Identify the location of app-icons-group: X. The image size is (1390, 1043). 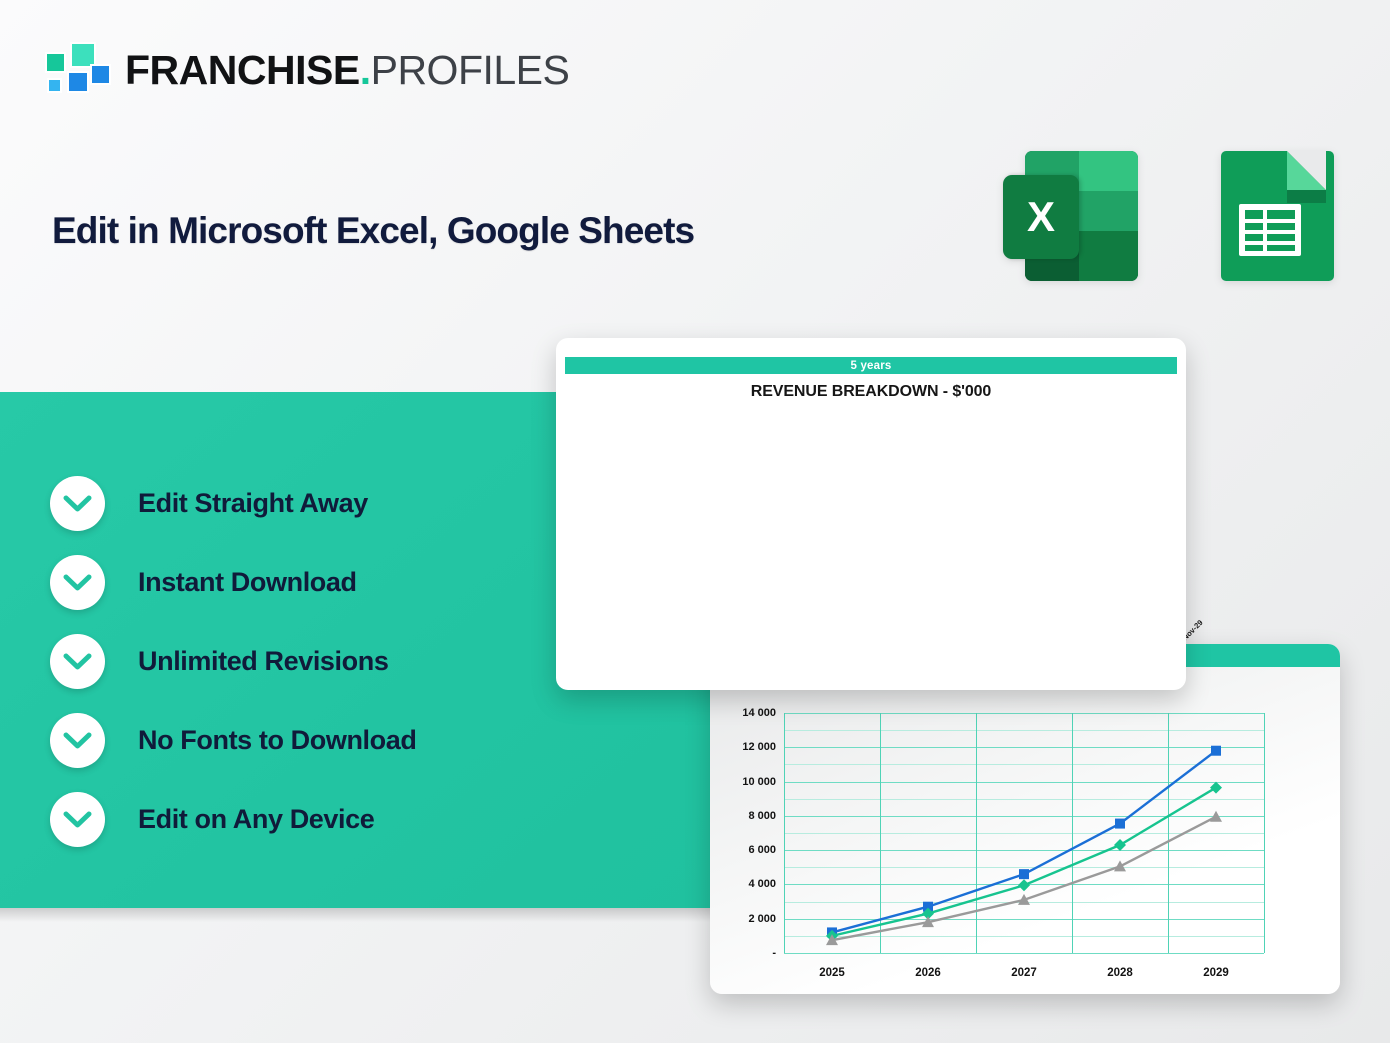
(1175, 216).